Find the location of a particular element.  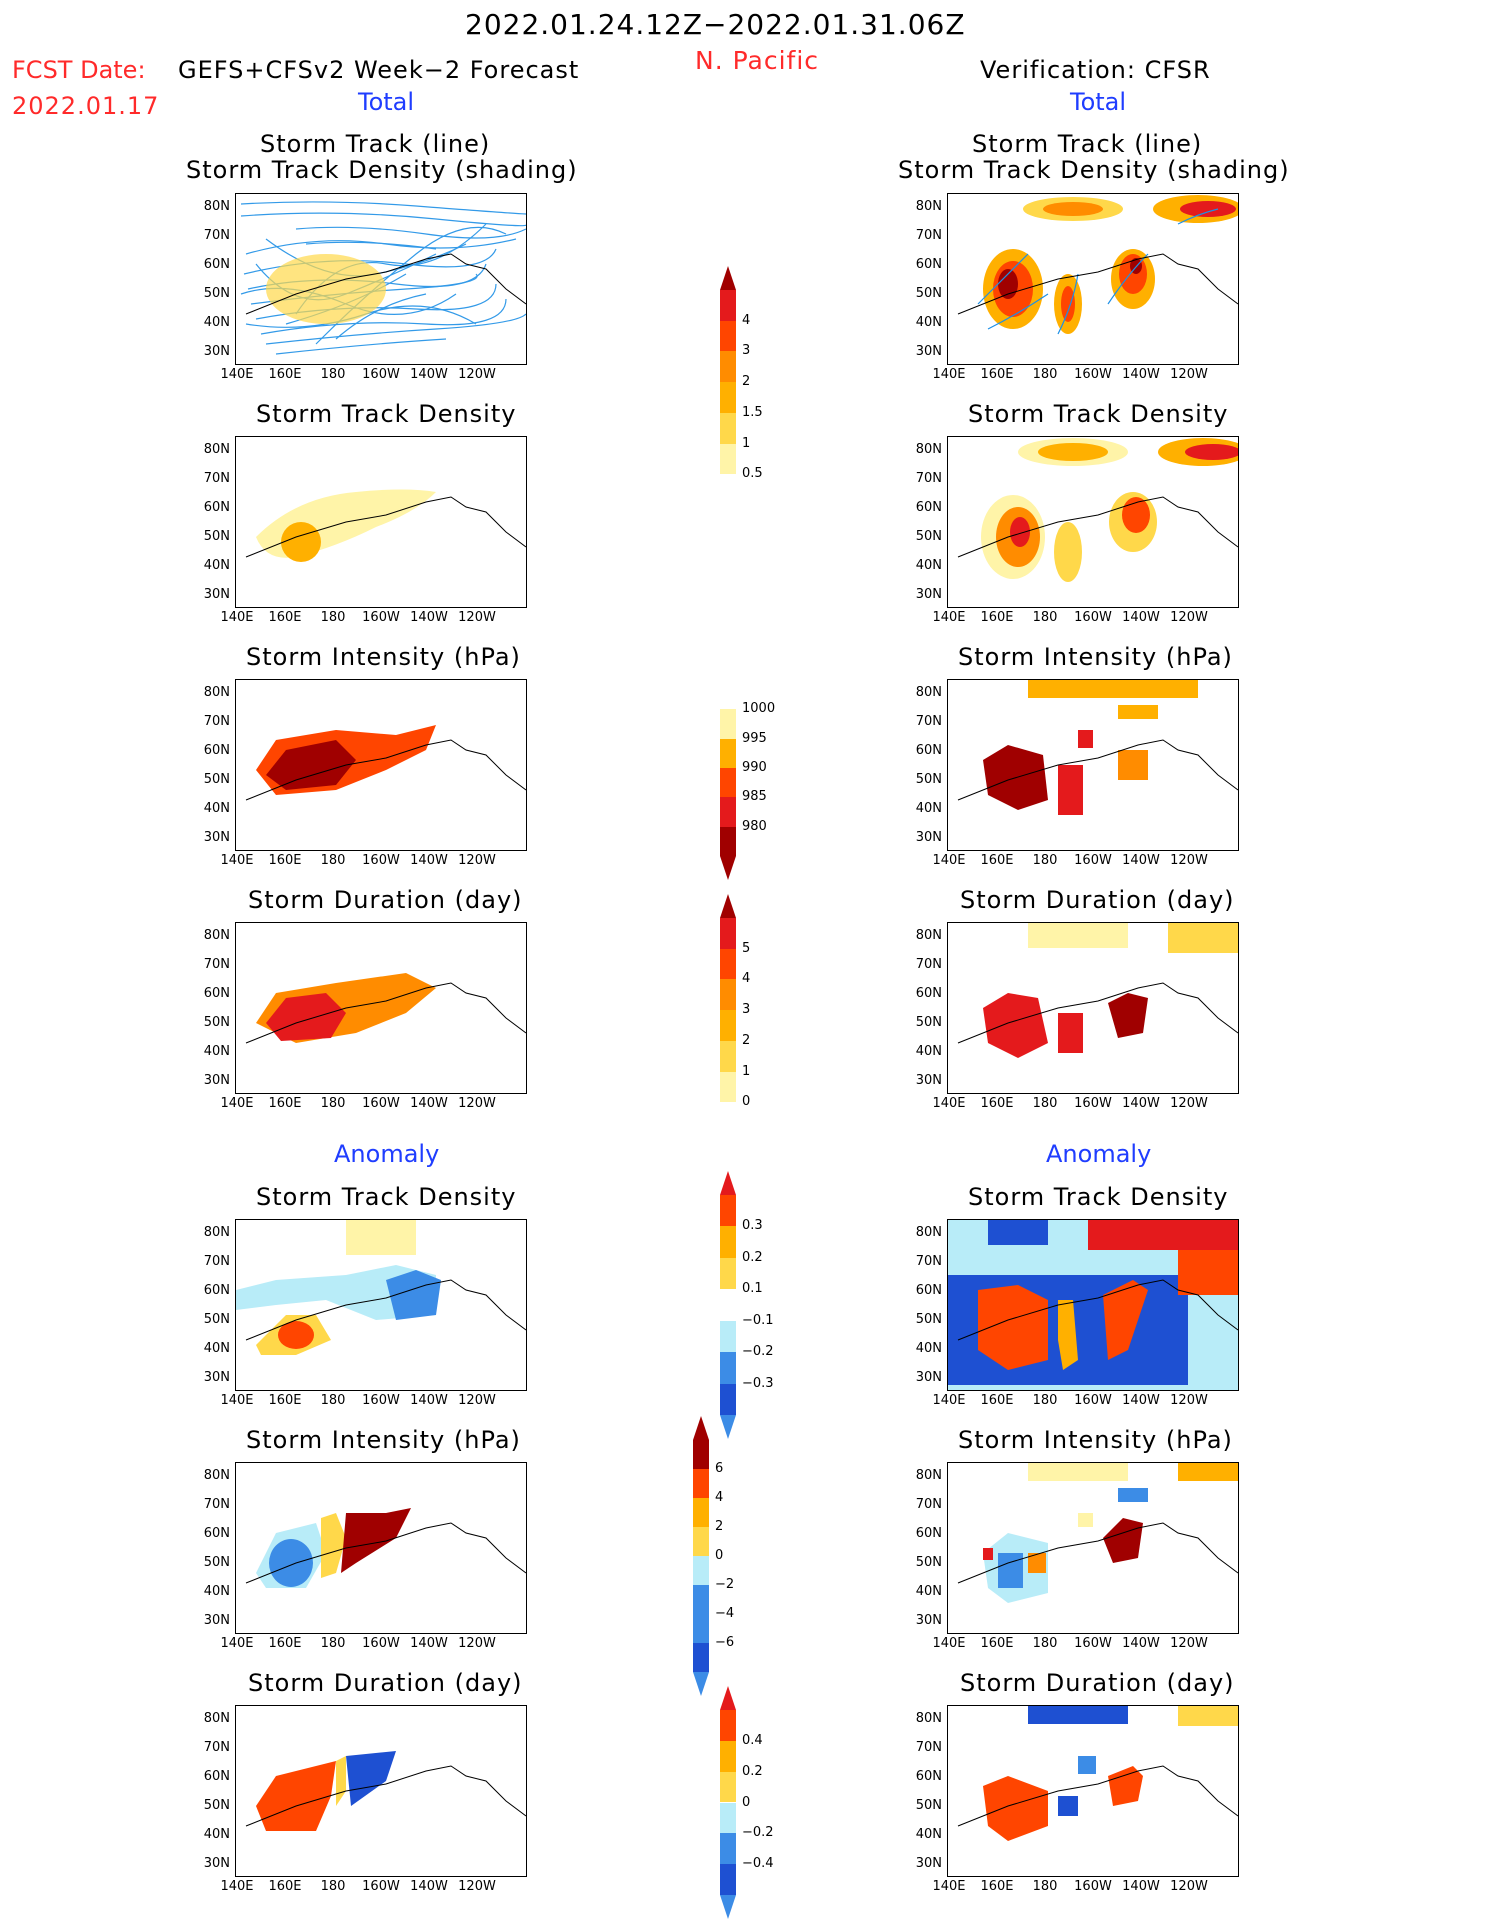

track-lines is located at coordinates (383, 278).